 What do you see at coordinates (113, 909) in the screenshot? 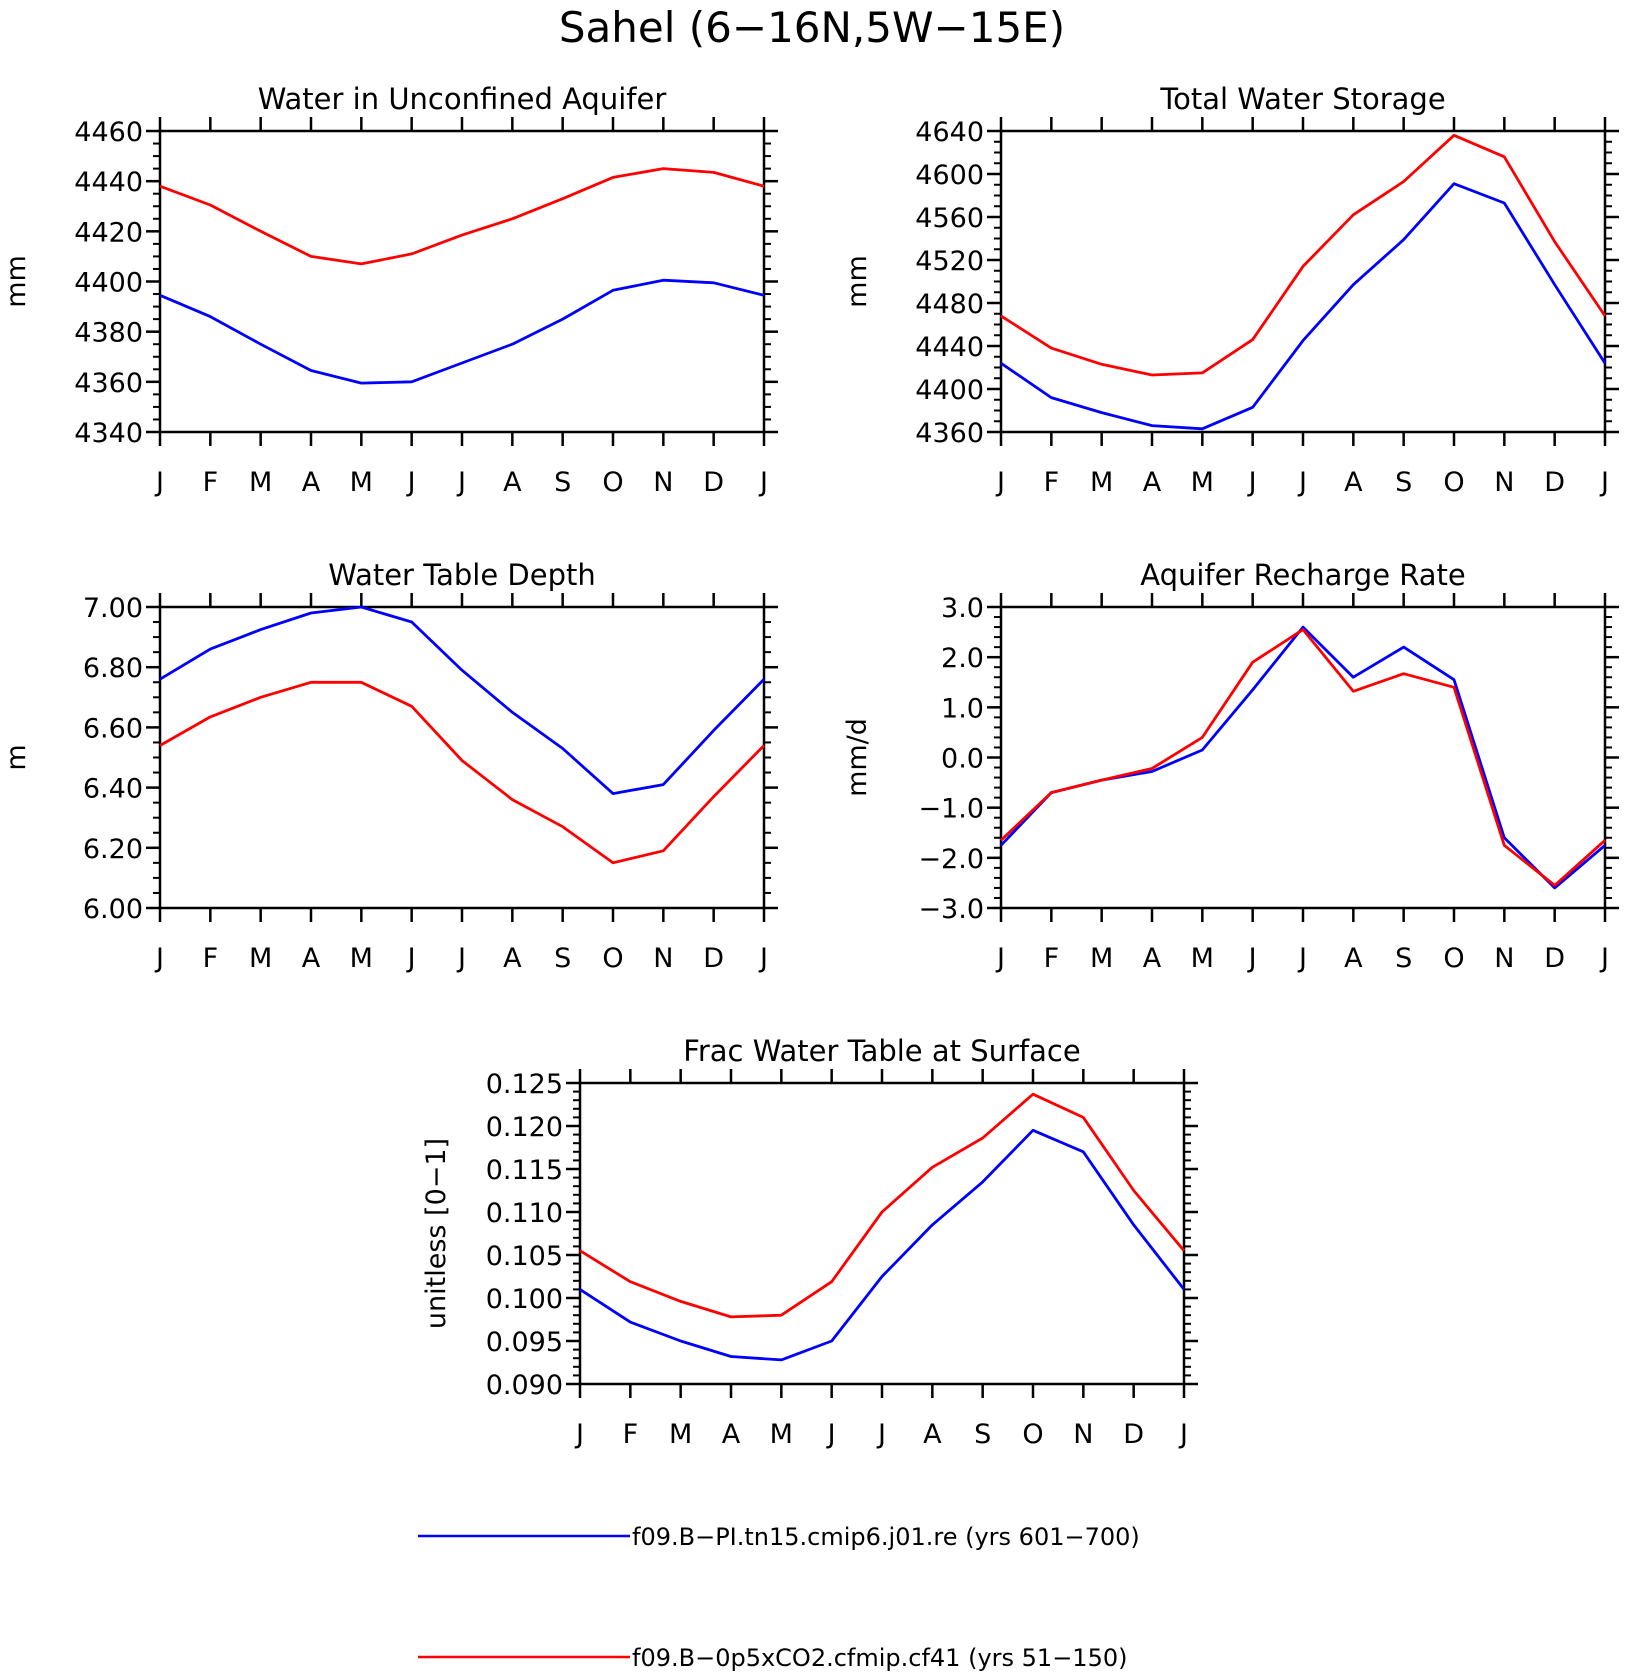
I see `y-tick-label: 6.00` at bounding box center [113, 909].